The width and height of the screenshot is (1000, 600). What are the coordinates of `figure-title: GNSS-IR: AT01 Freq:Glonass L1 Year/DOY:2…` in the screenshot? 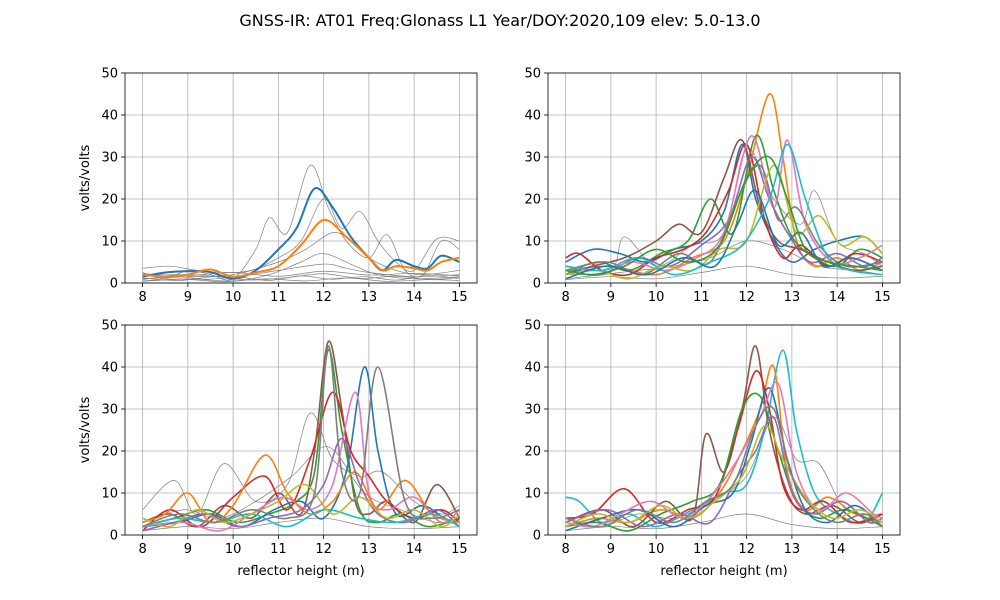 It's located at (499, 20).